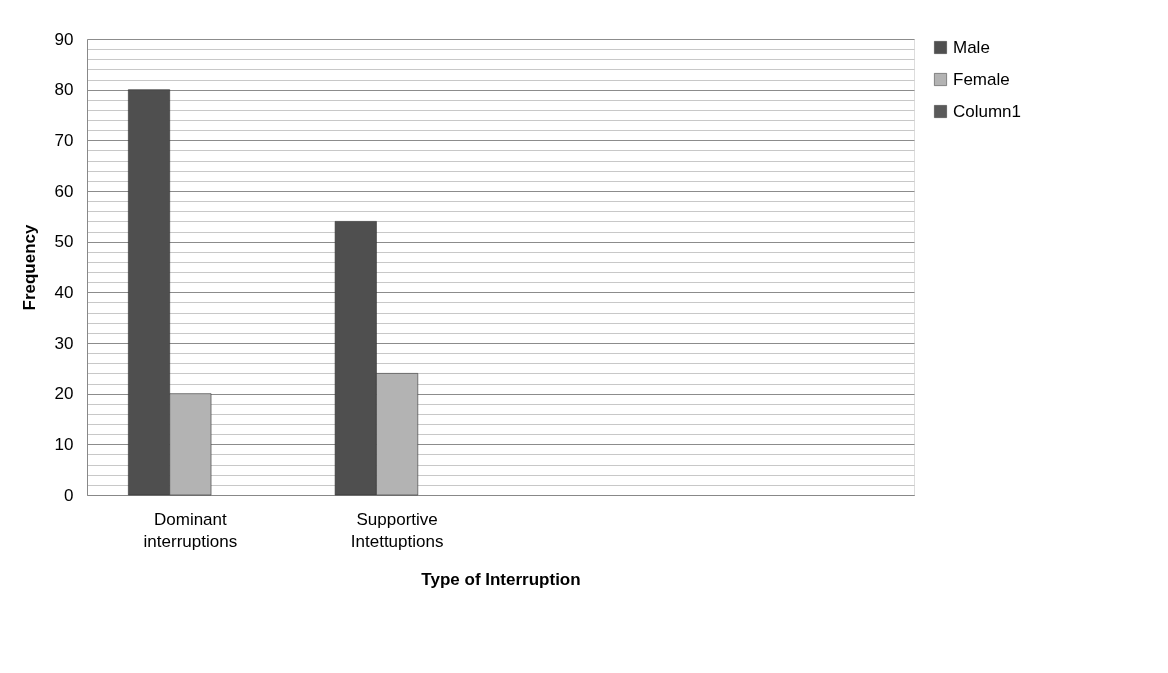 The height and width of the screenshot is (673, 1168). I want to click on x-axis-title: Type of Interruption, so click(501, 579).